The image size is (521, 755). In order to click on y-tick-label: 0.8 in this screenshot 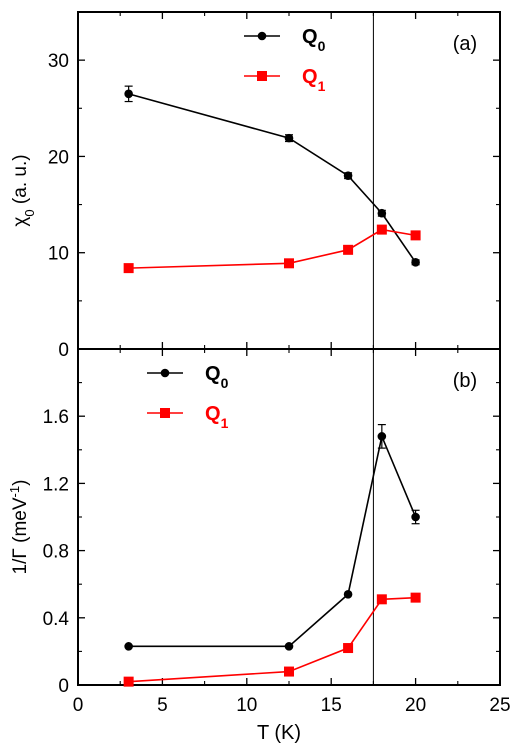, I will do `click(56, 552)`.